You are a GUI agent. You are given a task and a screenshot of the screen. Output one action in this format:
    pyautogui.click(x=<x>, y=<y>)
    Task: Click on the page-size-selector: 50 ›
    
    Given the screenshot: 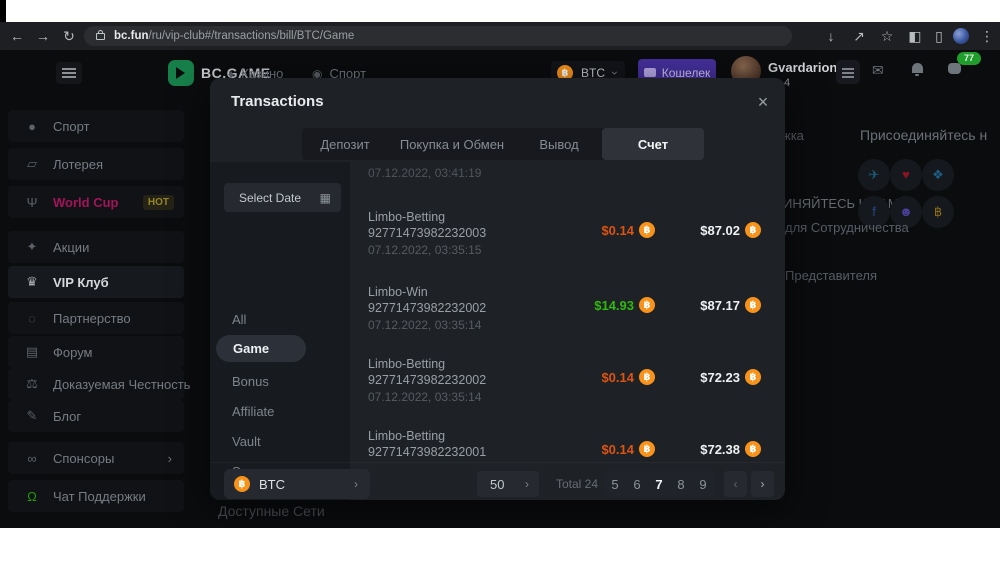 What is the action you would take?
    pyautogui.click(x=508, y=484)
    